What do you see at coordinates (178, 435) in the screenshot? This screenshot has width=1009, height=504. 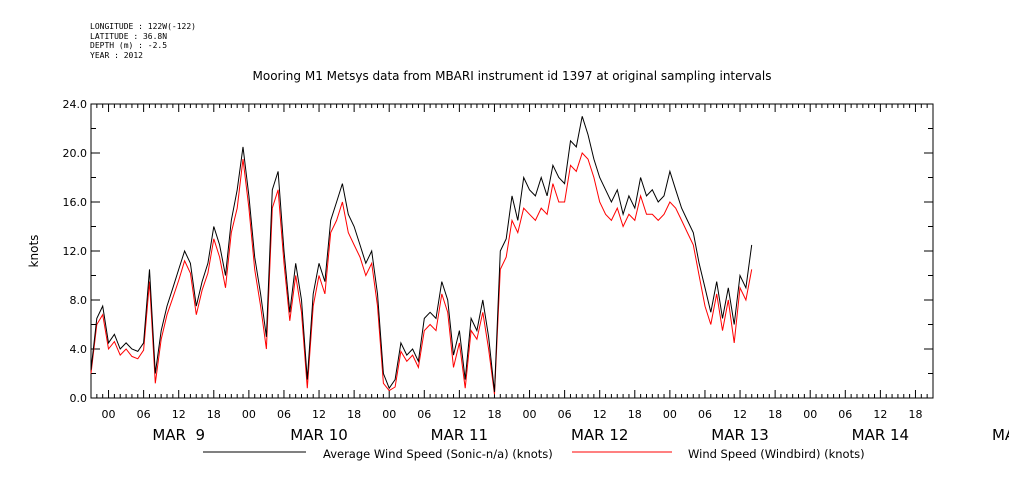 I see `x-day-label: MAR 9` at bounding box center [178, 435].